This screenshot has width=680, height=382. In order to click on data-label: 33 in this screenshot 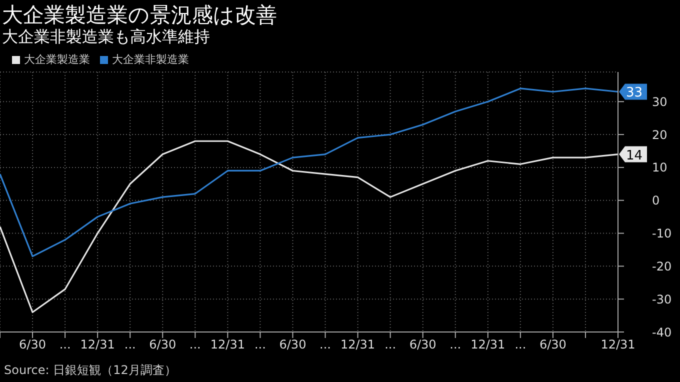, I will do `click(634, 93)`.